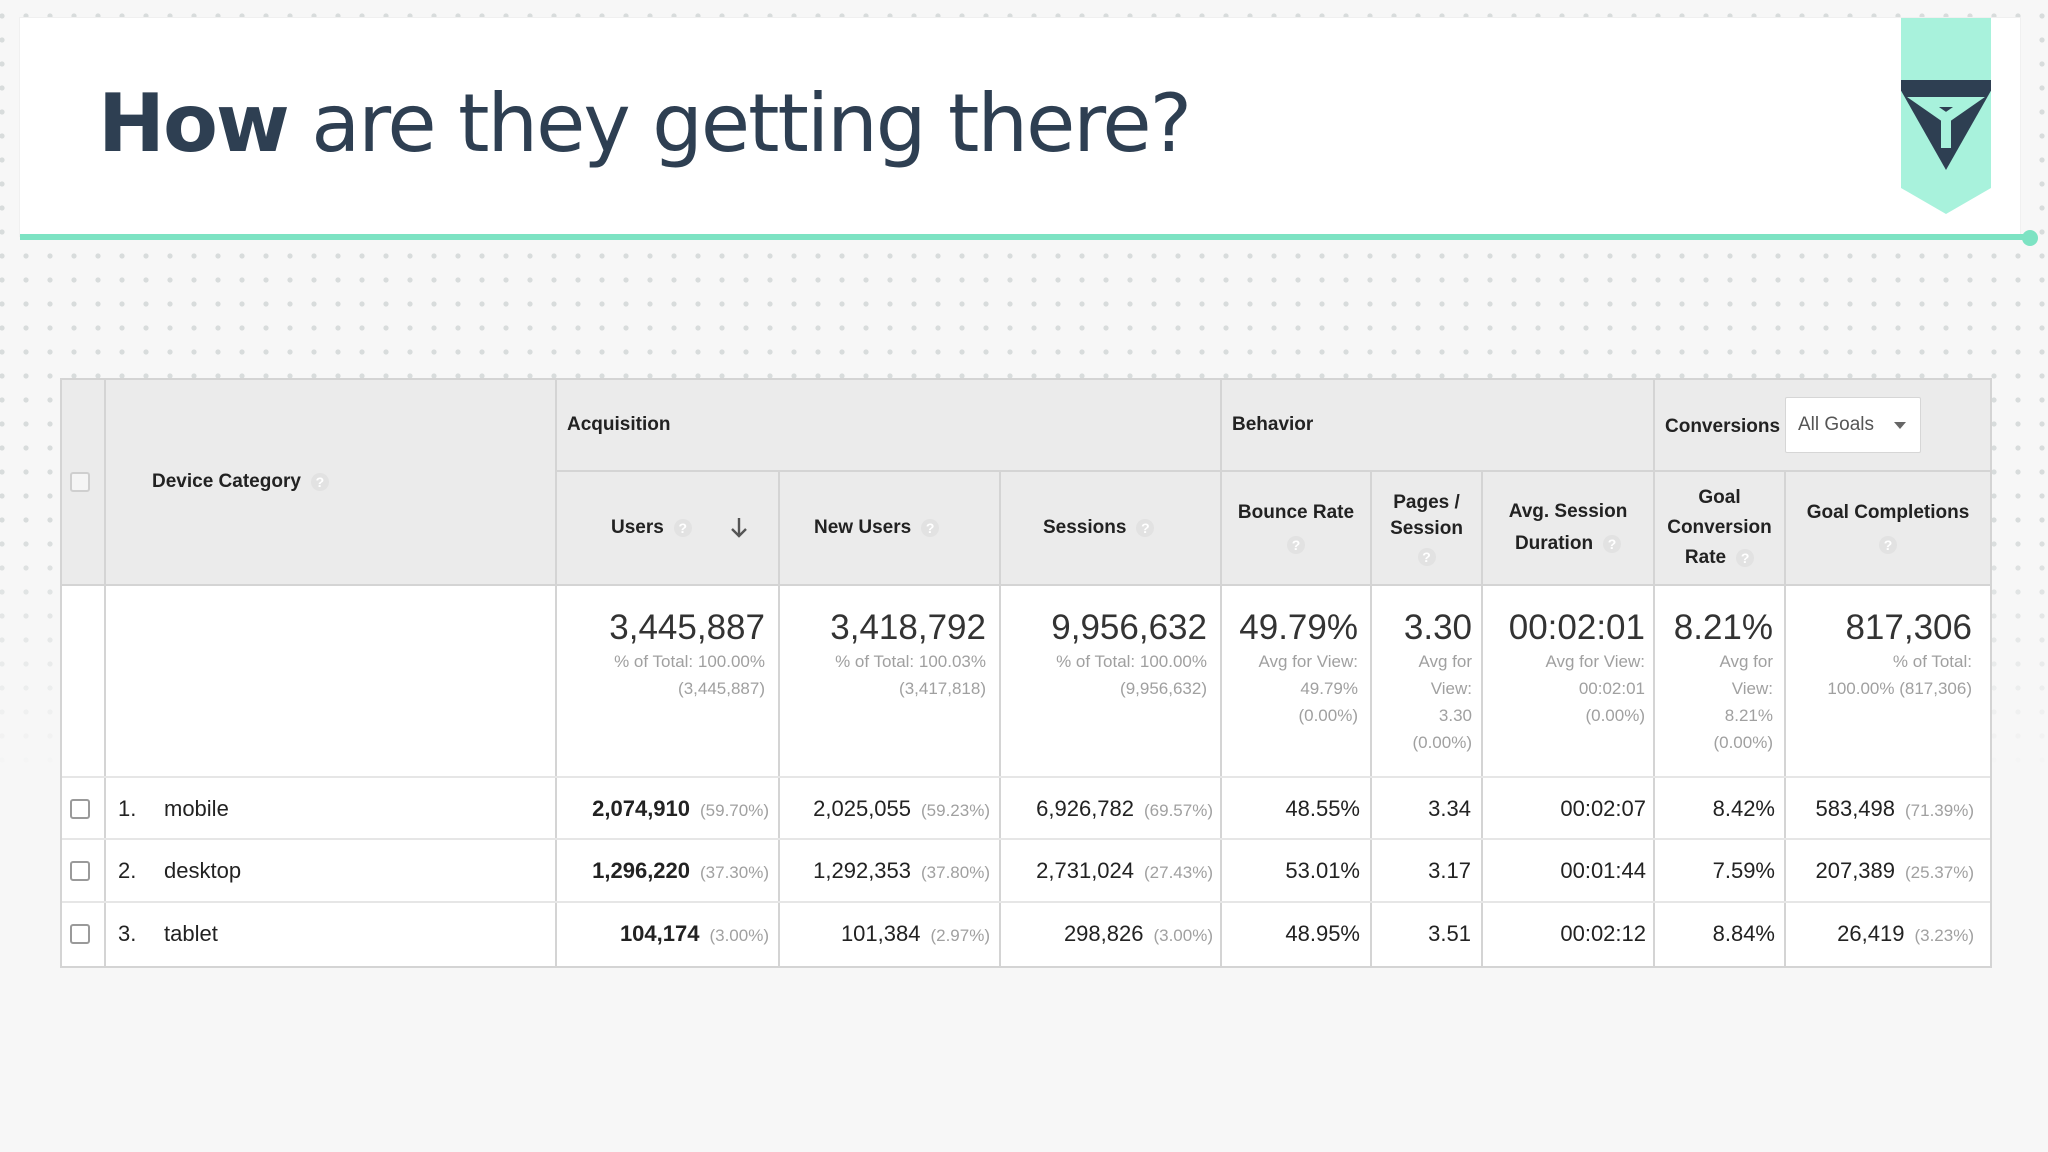 The height and width of the screenshot is (1152, 2048). Describe the element at coordinates (960, 935) in the screenshot. I see `new-users-percent: (2.97%)` at that location.